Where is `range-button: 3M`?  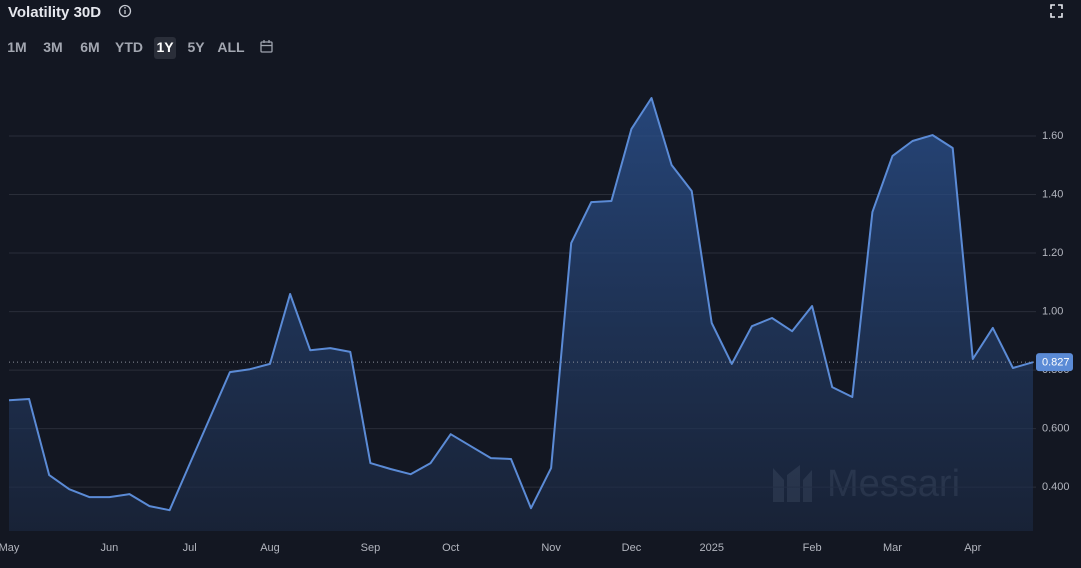
range-button: 3M is located at coordinates (52, 47).